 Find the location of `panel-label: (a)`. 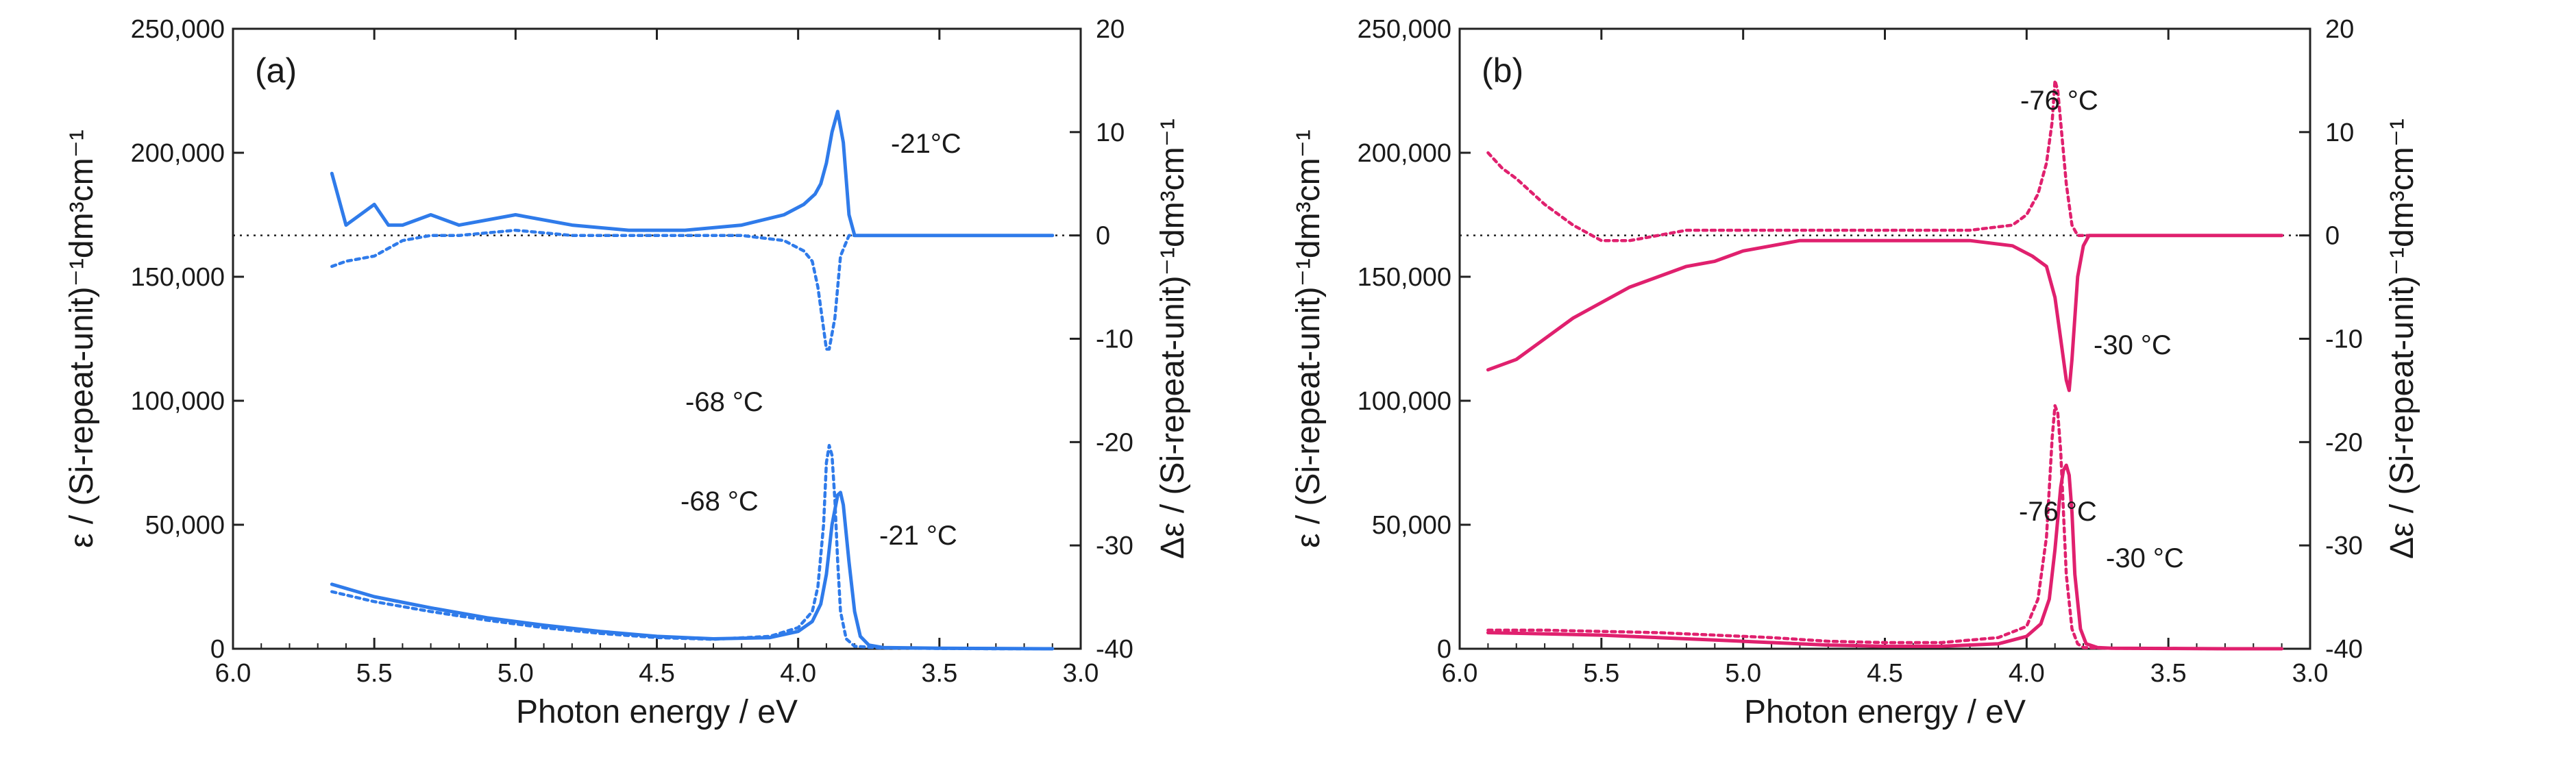

panel-label: (a) is located at coordinates (276, 70).